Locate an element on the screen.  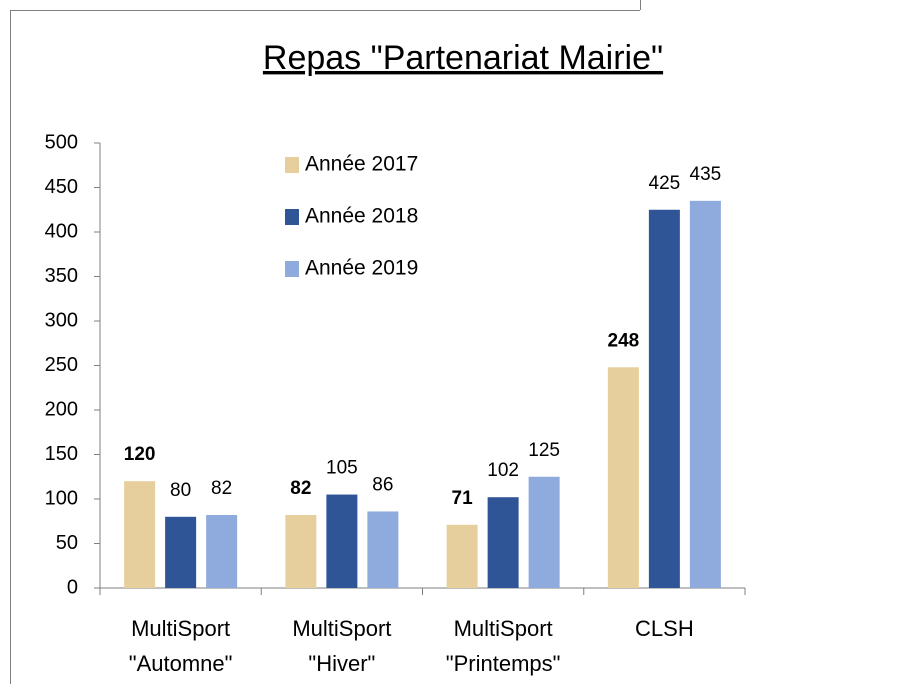
legend-label: Année 2017 is located at coordinates (361, 164).